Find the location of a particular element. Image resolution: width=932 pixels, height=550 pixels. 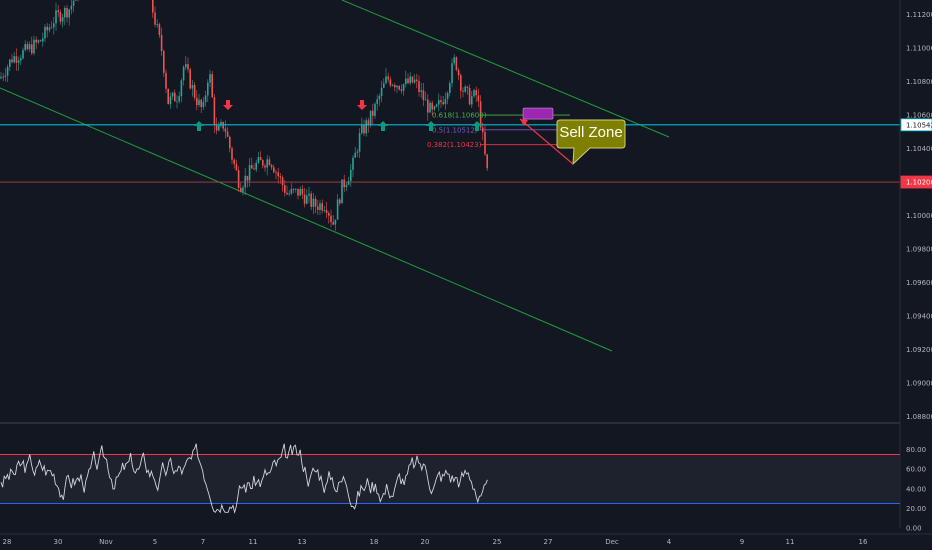

price-tick-label: 1.09000 is located at coordinates (919, 383).